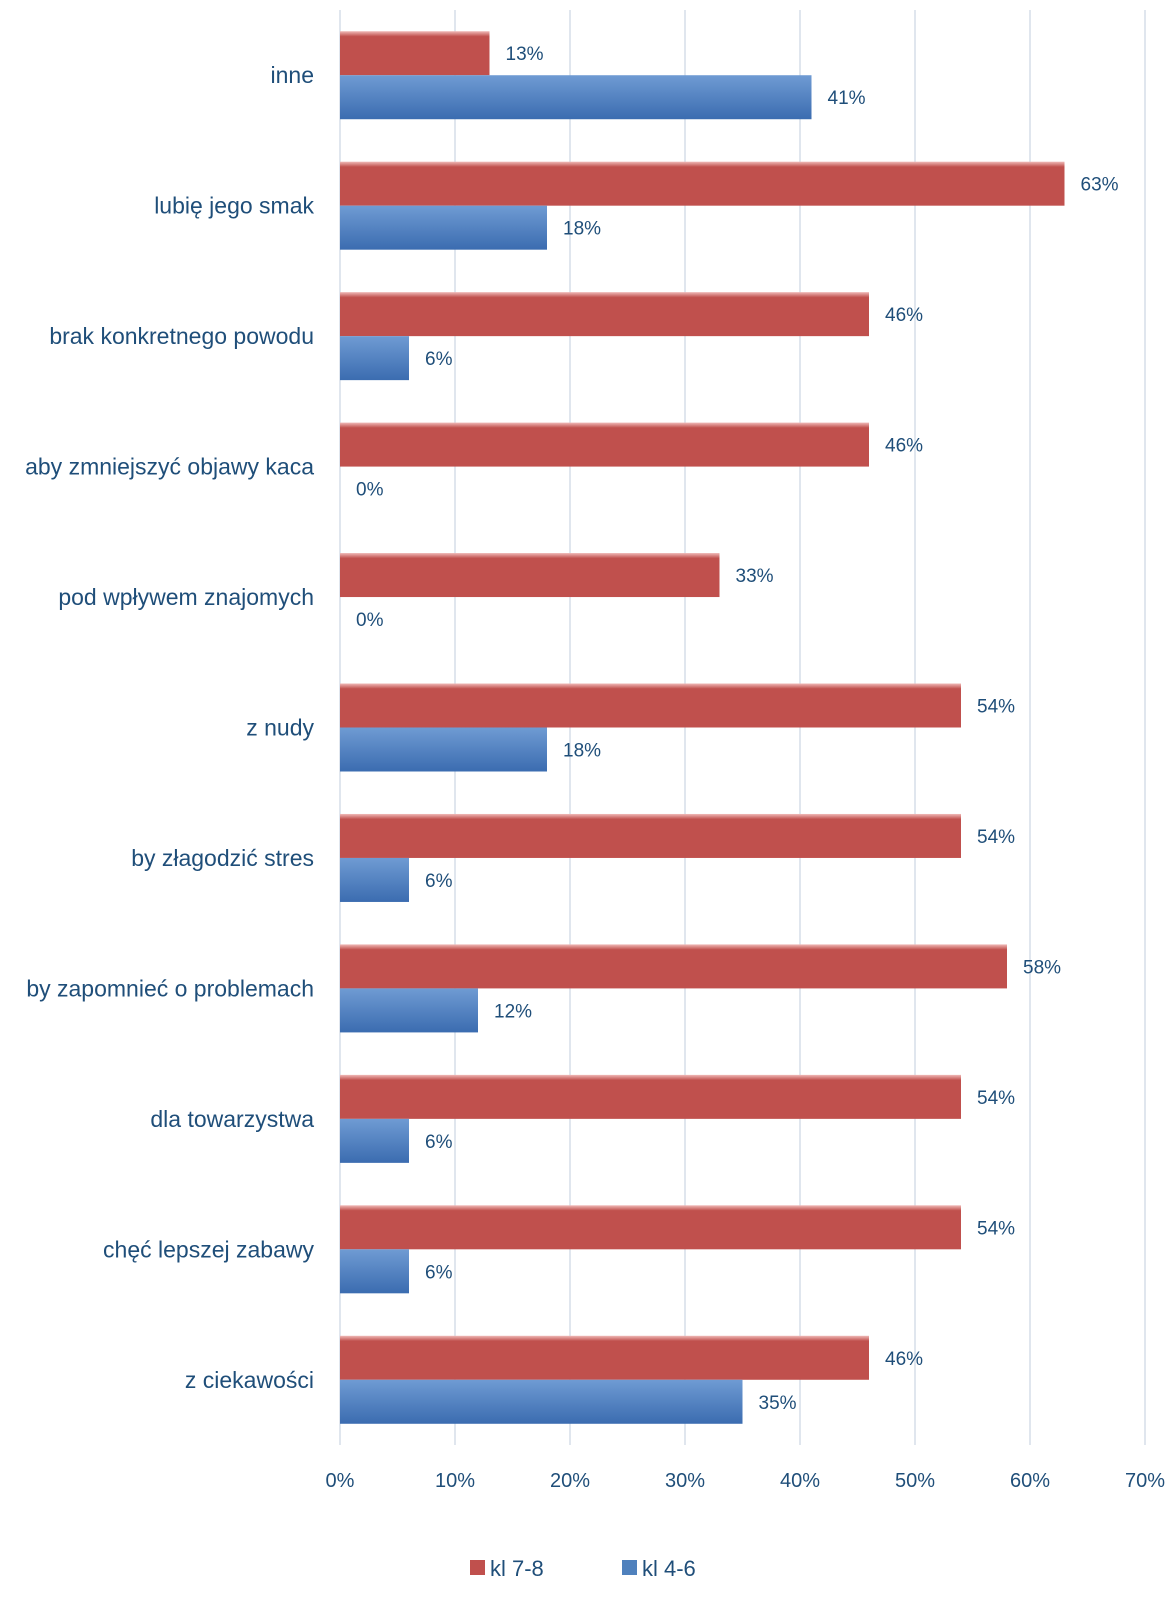  What do you see at coordinates (292, 75) in the screenshot?
I see `category-label: inne` at bounding box center [292, 75].